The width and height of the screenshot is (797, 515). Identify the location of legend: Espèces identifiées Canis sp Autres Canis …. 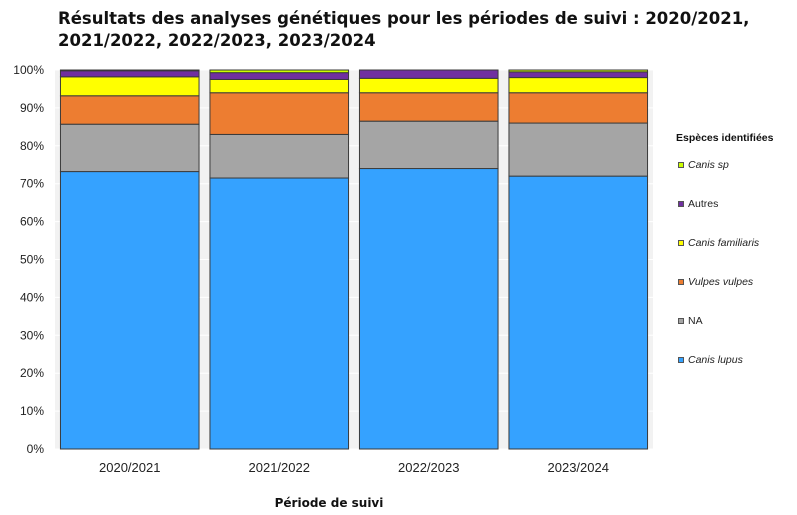
(736, 262).